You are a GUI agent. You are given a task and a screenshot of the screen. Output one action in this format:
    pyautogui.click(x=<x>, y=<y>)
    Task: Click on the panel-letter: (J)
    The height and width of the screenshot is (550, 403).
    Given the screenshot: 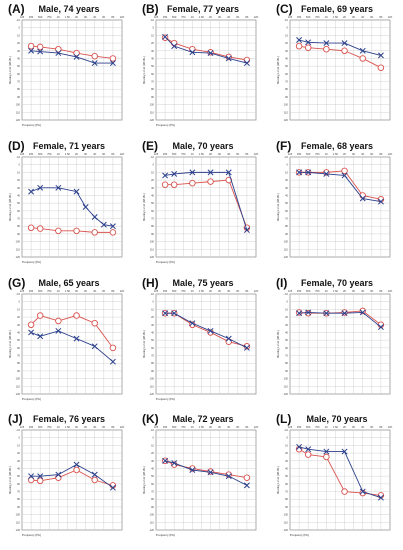 What is the action you would take?
    pyautogui.click(x=15, y=419)
    